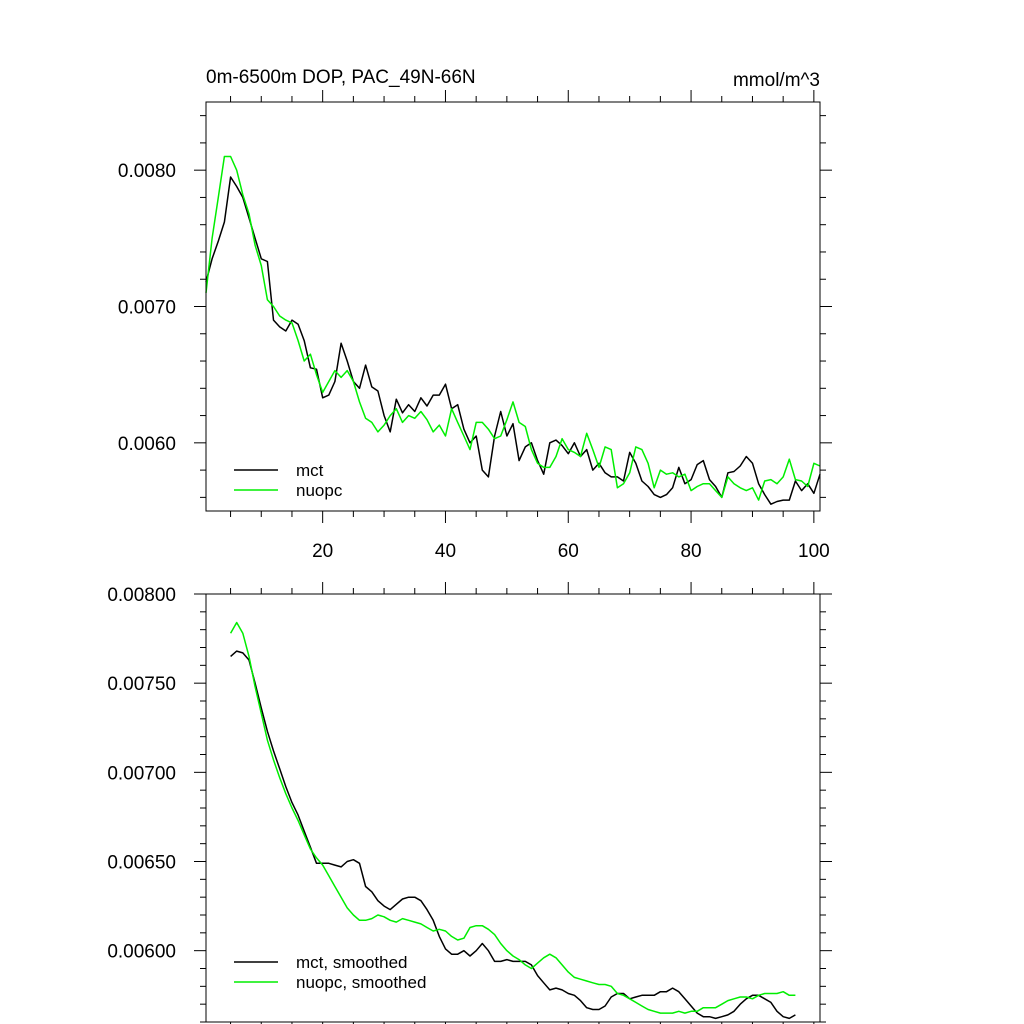  I want to click on top-legend-label-nuopc: nuopc, so click(319, 490).